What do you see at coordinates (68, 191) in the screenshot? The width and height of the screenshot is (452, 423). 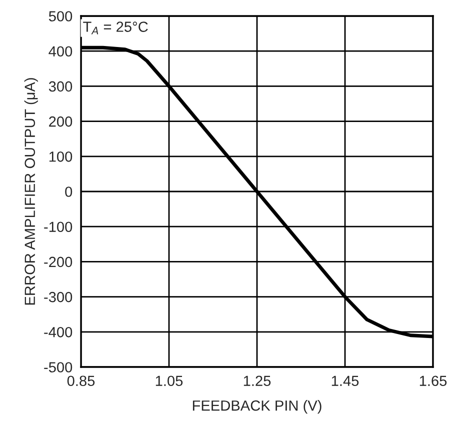 I see `y-tick-label: 0` at bounding box center [68, 191].